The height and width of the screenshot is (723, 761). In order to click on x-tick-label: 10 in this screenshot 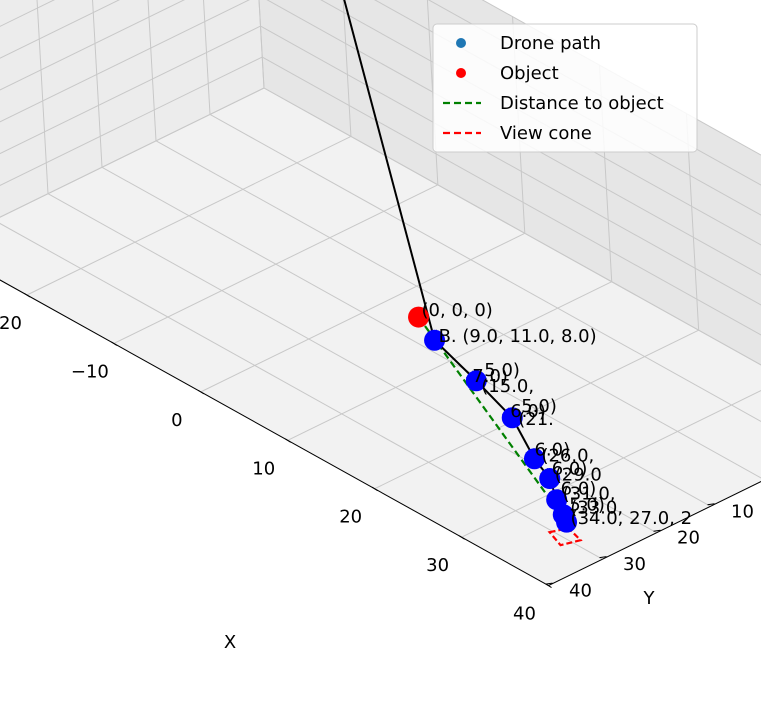, I will do `click(263, 468)`.